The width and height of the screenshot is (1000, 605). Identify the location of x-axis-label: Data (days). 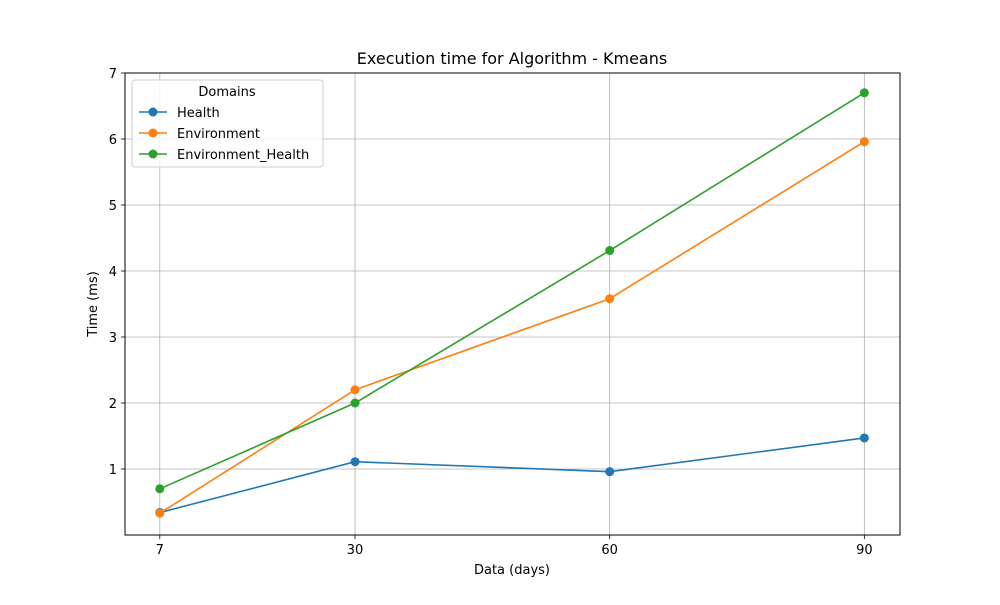
(512, 570).